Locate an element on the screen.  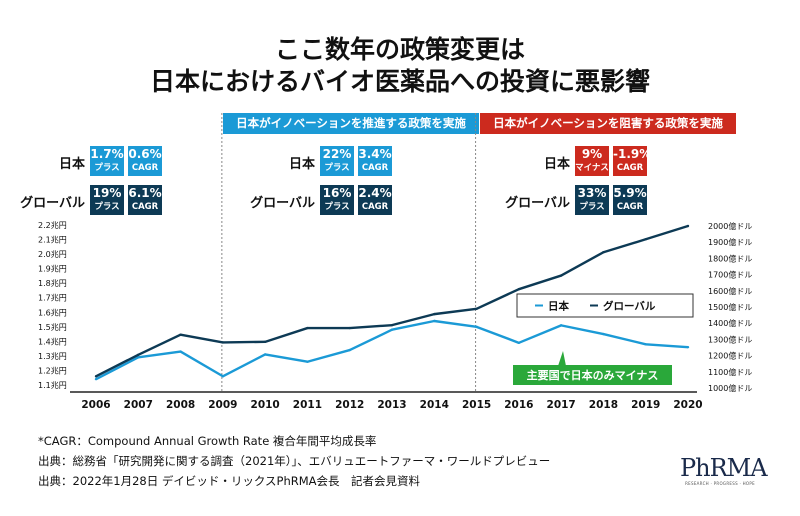
stat-box-japan-cagr: -1.9% CAGR is located at coordinates (632, 161).